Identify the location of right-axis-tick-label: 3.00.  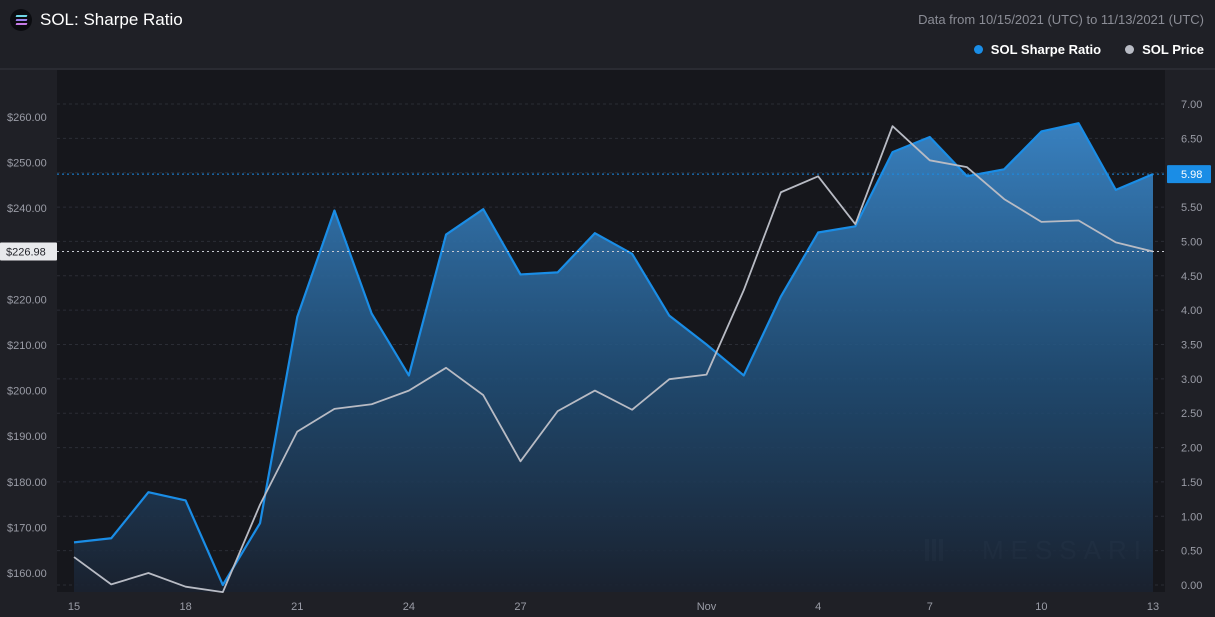
(1191, 380).